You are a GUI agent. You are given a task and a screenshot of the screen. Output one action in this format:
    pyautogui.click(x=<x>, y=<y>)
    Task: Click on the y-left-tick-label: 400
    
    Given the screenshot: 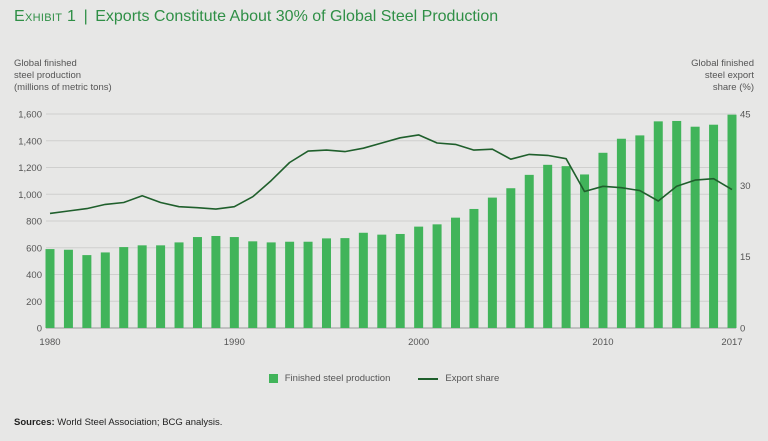 What is the action you would take?
    pyautogui.click(x=34, y=275)
    